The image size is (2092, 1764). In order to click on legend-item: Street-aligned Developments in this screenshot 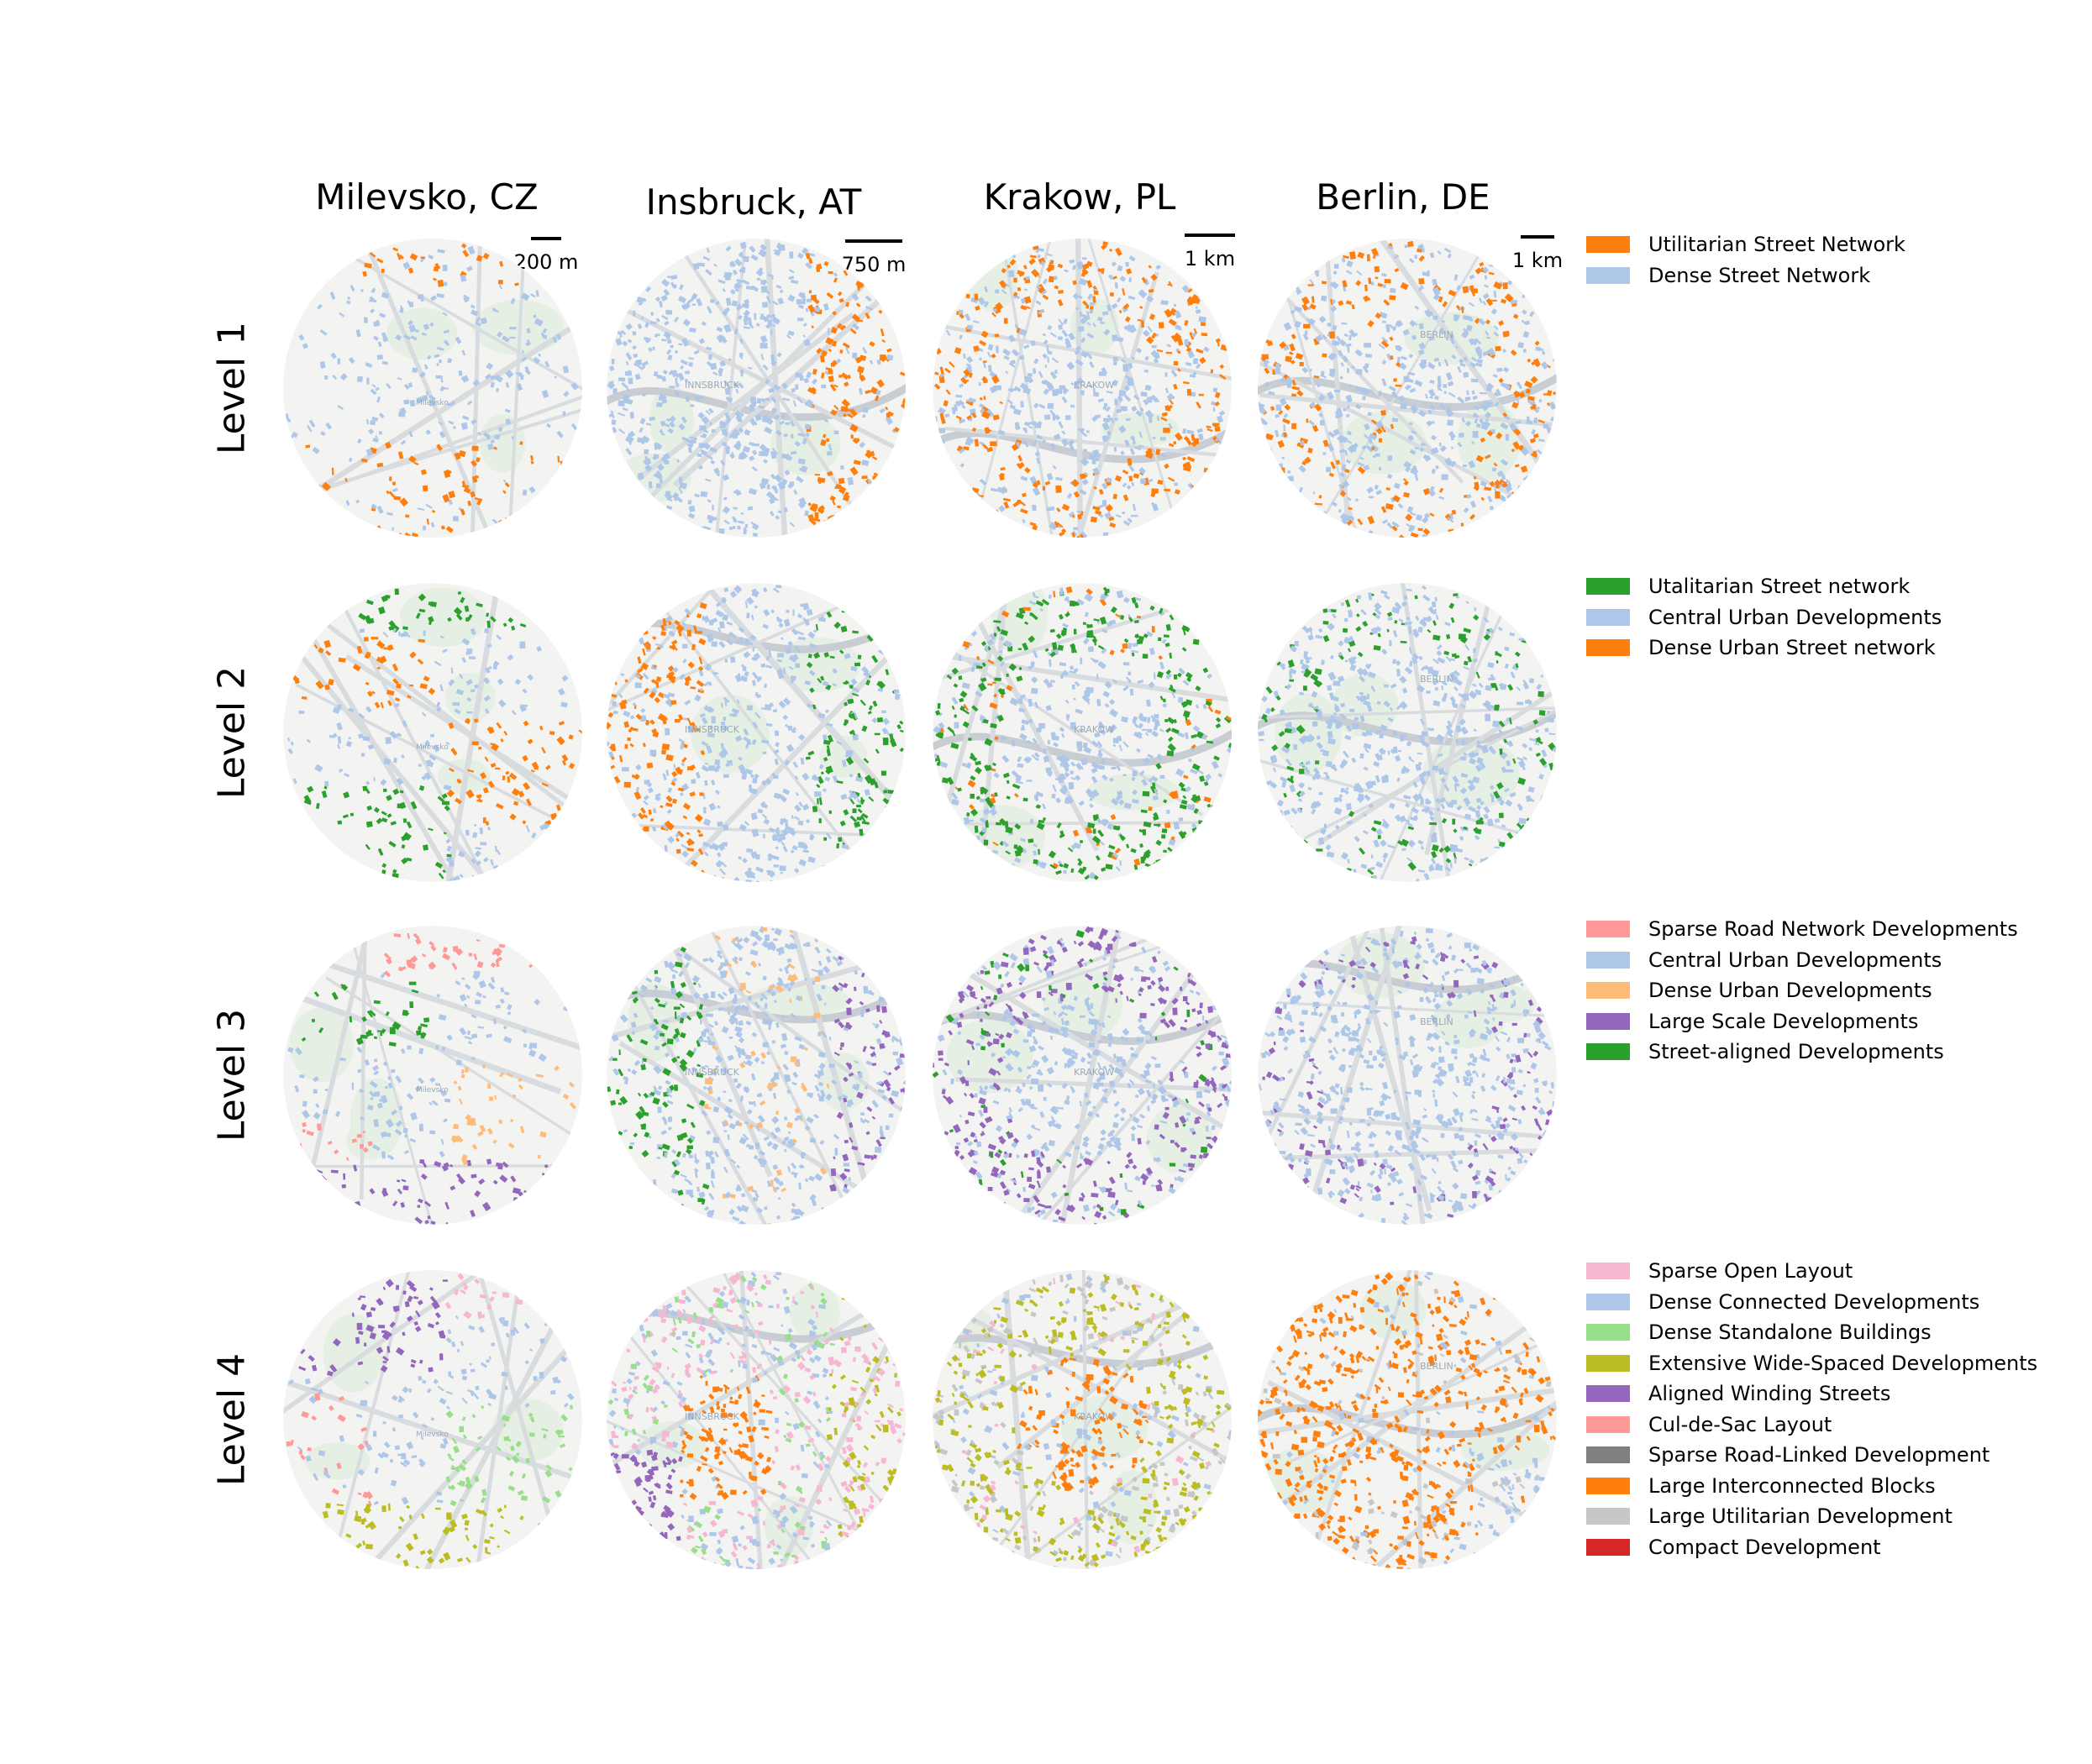, I will do `click(1802, 1052)`.